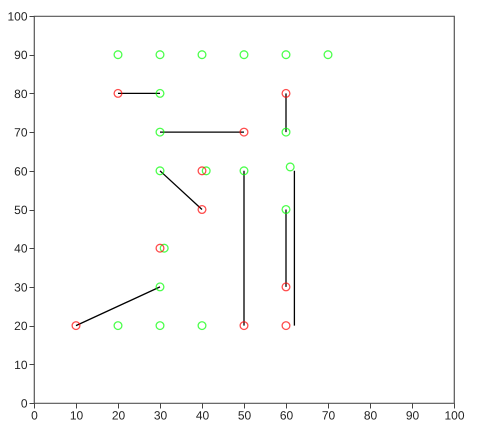  Describe the element at coordinates (203, 415) in the screenshot. I see `x-tick-label: 40` at that location.